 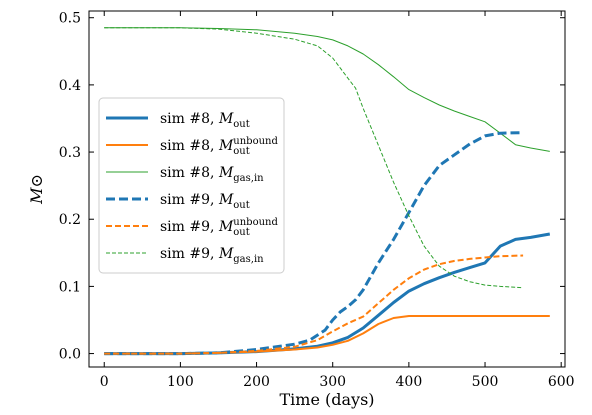 What do you see at coordinates (70, 355) in the screenshot?
I see `y-tick-label-0: 0.0` at bounding box center [70, 355].